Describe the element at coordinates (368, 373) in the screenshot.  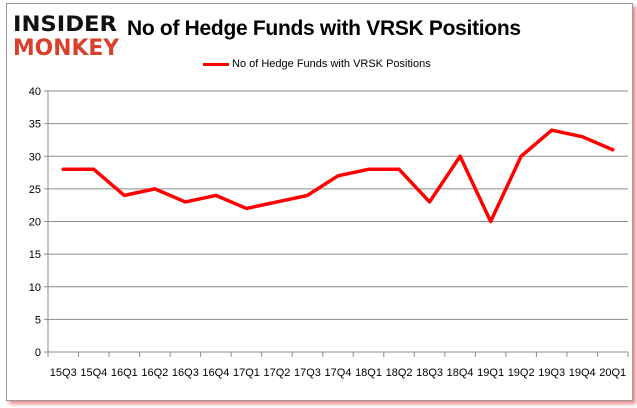
I see `x-tick-label: 18Q1` at that location.